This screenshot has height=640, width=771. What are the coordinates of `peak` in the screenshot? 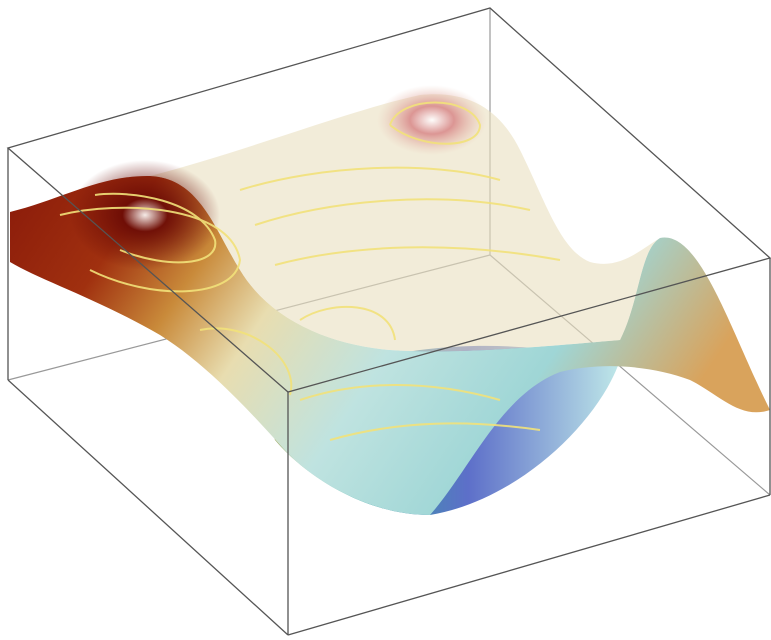 It's located at (145, 215).